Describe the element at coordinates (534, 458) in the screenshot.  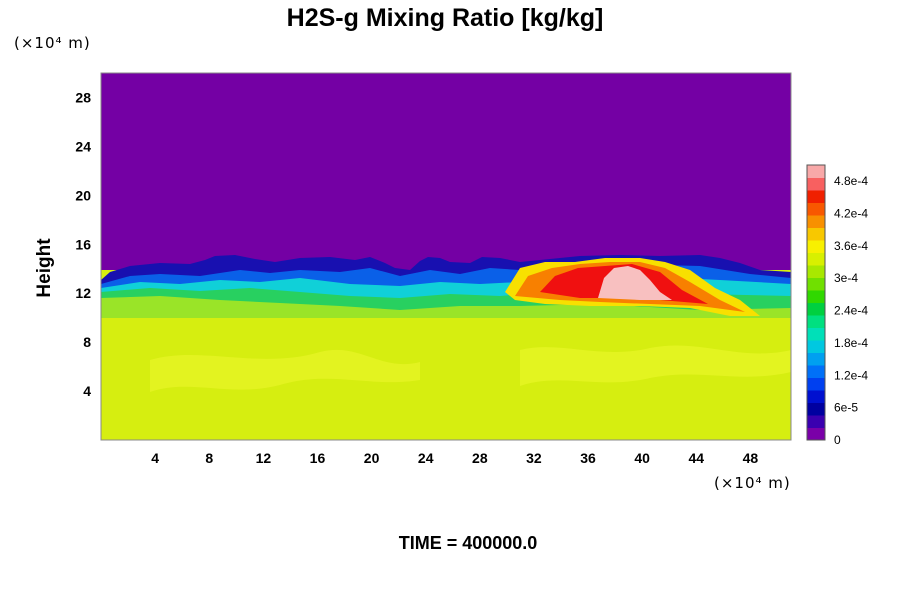
I see `x-tick-label: 32` at that location.